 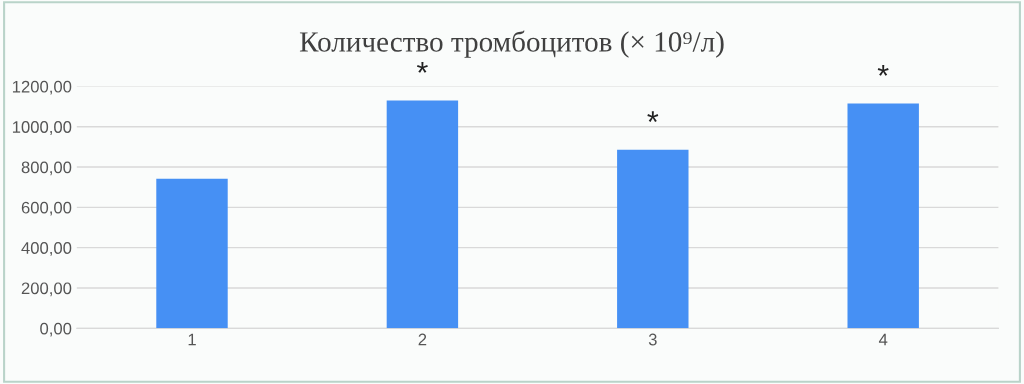 I want to click on y-tick-label: 400,00, so click(x=46, y=249).